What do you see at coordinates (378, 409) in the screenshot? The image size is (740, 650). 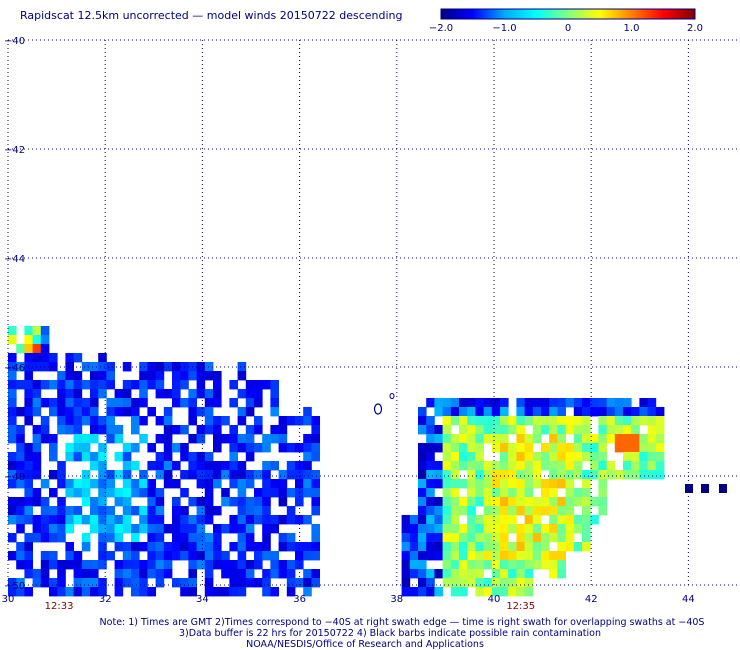 I see `contour-mark` at bounding box center [378, 409].